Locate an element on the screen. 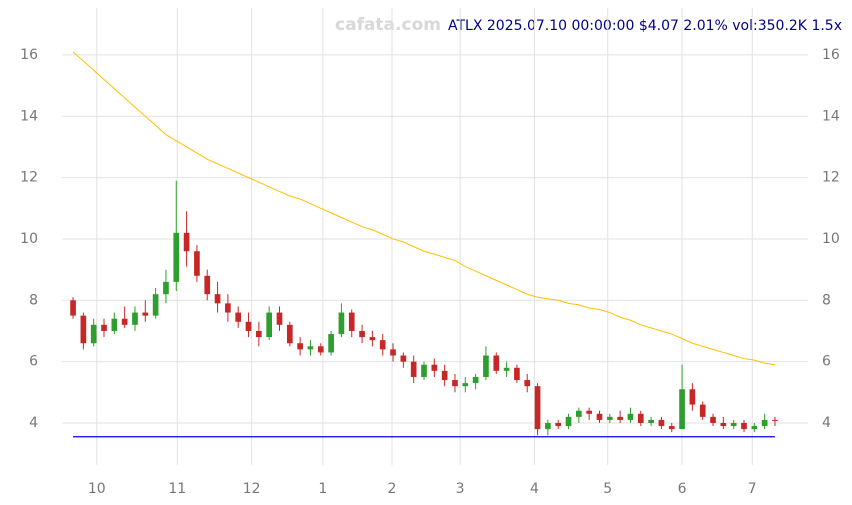 The width and height of the screenshot is (852, 505). x-tick-label: 6 is located at coordinates (682, 489).